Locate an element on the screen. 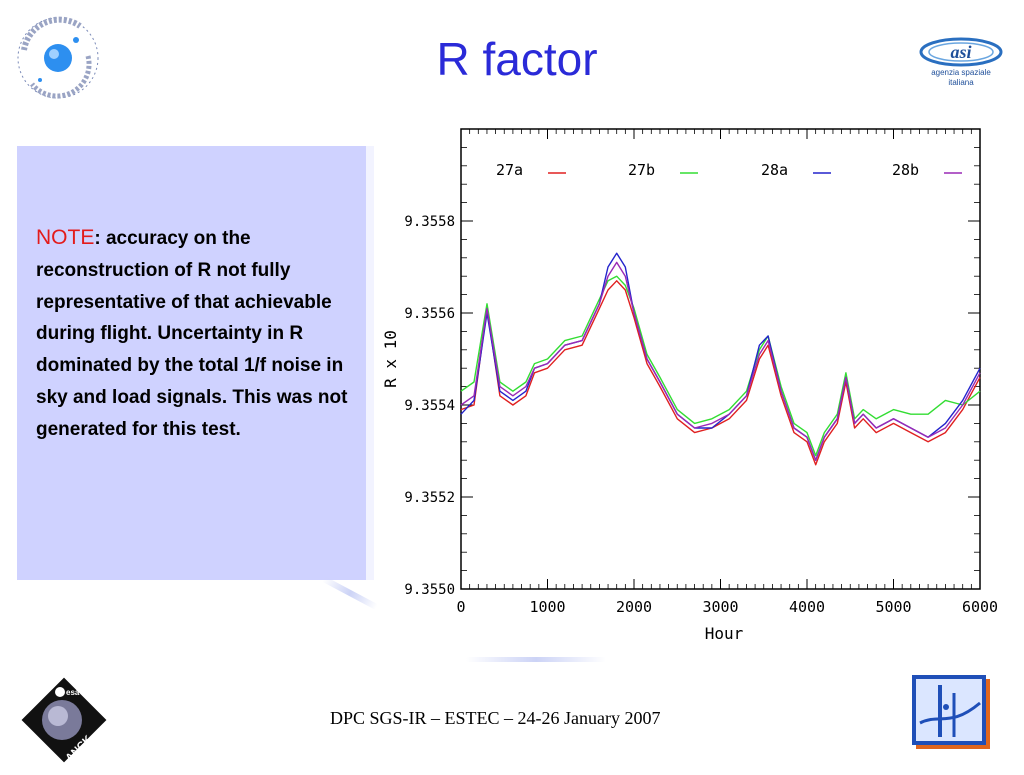  y-axis-label: R x 10 is located at coordinates (390, 359).